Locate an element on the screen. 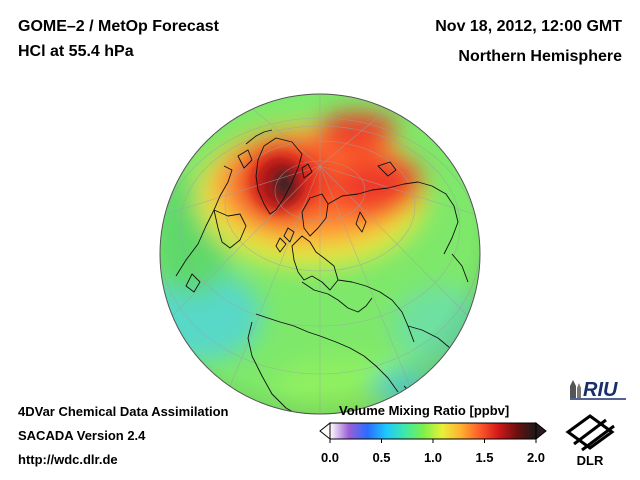 The width and height of the screenshot is (640, 480). colorbar-tick-label: 2.0 is located at coordinates (536, 457).